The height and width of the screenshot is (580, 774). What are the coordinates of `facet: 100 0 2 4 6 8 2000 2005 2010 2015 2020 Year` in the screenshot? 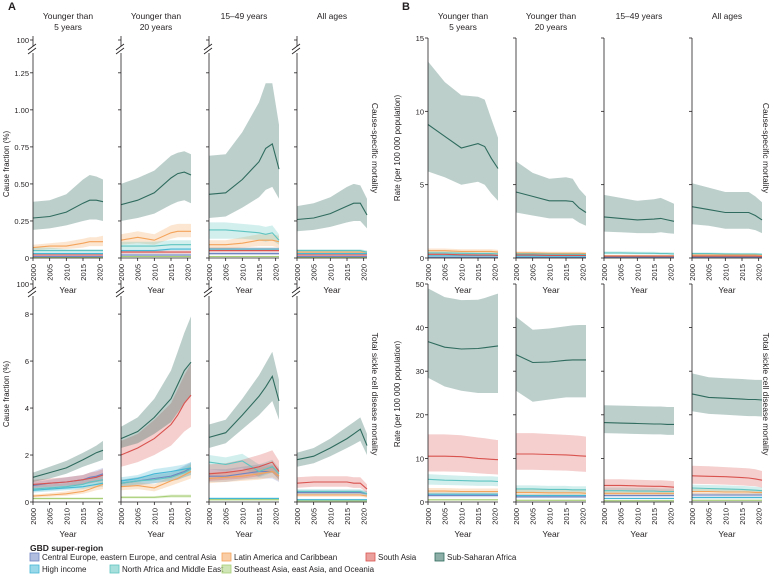 It's located at (60, 409).